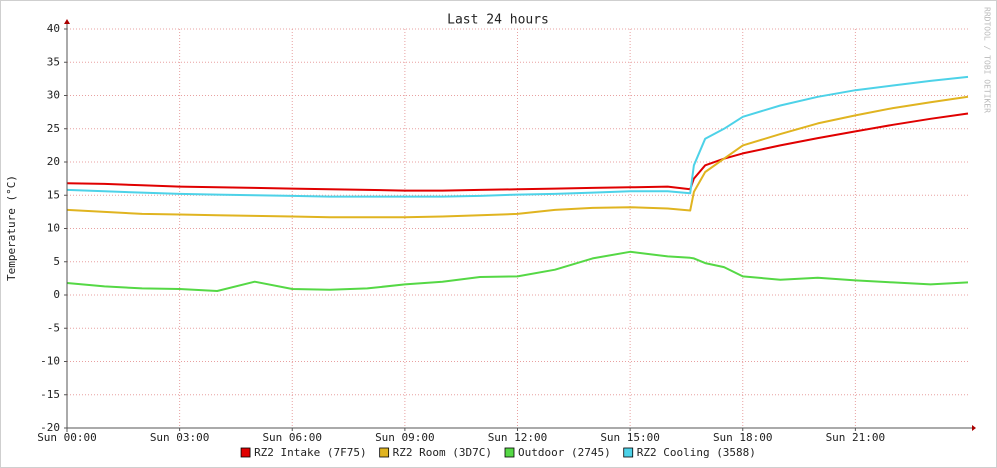 The image size is (997, 468). Describe the element at coordinates (67, 437) in the screenshot. I see `x-tick-label: Sun 00:00` at that location.